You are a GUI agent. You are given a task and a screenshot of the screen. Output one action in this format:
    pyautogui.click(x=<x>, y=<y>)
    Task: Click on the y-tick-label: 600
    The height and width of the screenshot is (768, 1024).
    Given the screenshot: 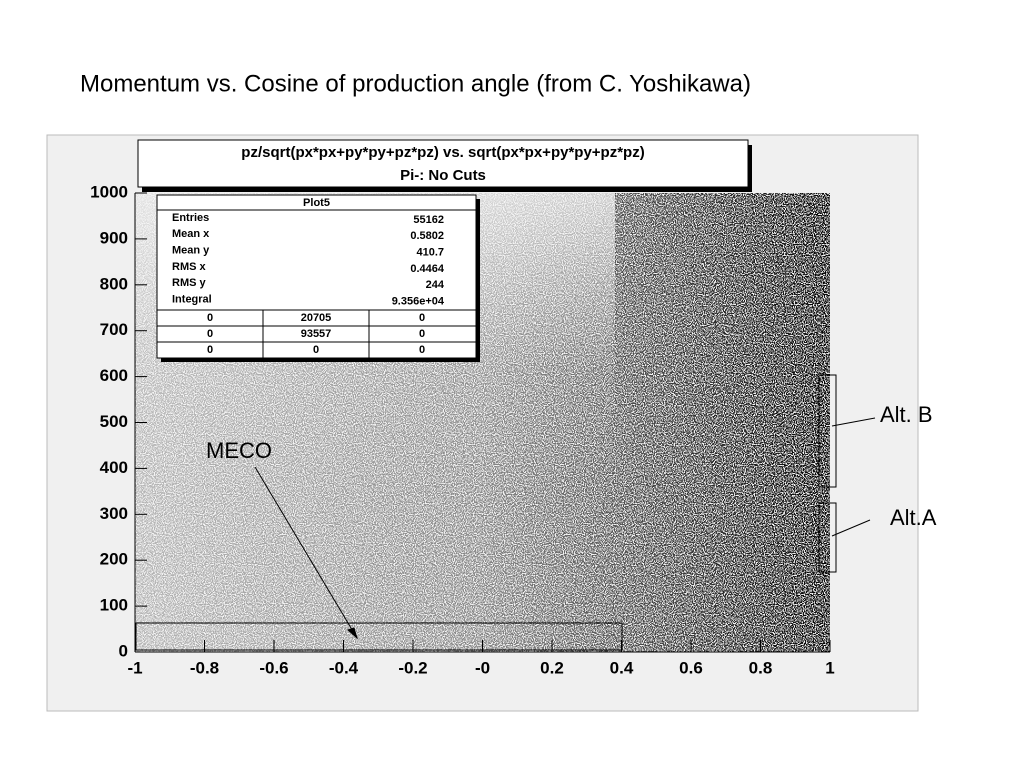 What is the action you would take?
    pyautogui.click(x=114, y=375)
    